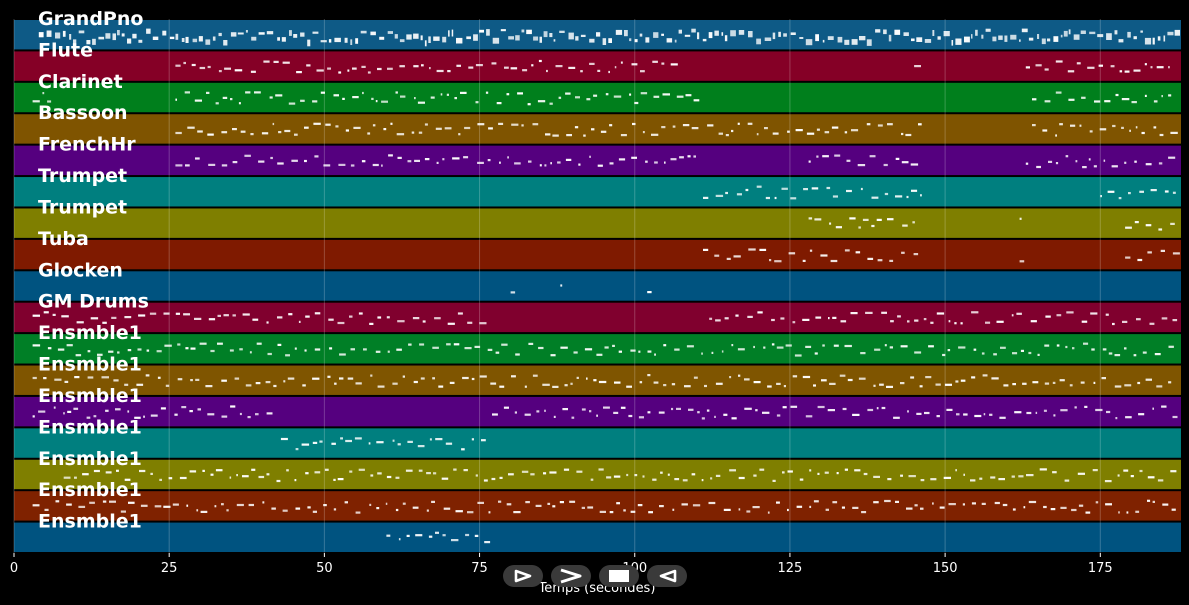  I want to click on x-tick-label: 175, so click(1100, 568).